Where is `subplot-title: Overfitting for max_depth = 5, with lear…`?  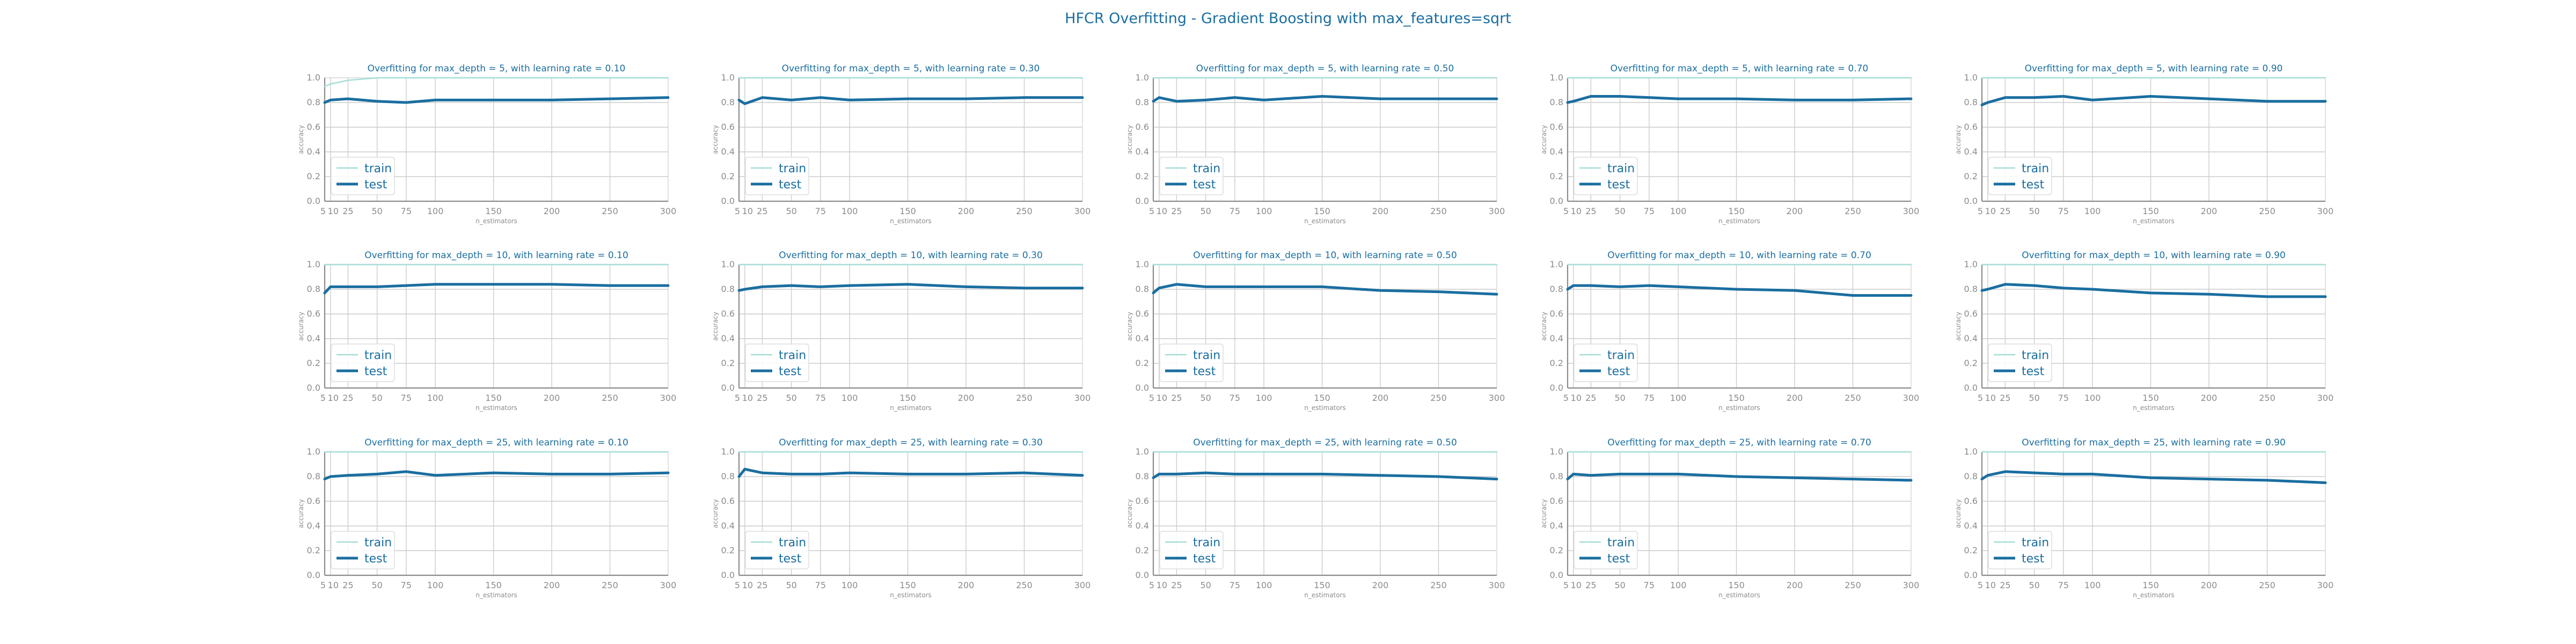
subplot-title: Overfitting for max_depth = 5, with lear… is located at coordinates (497, 68).